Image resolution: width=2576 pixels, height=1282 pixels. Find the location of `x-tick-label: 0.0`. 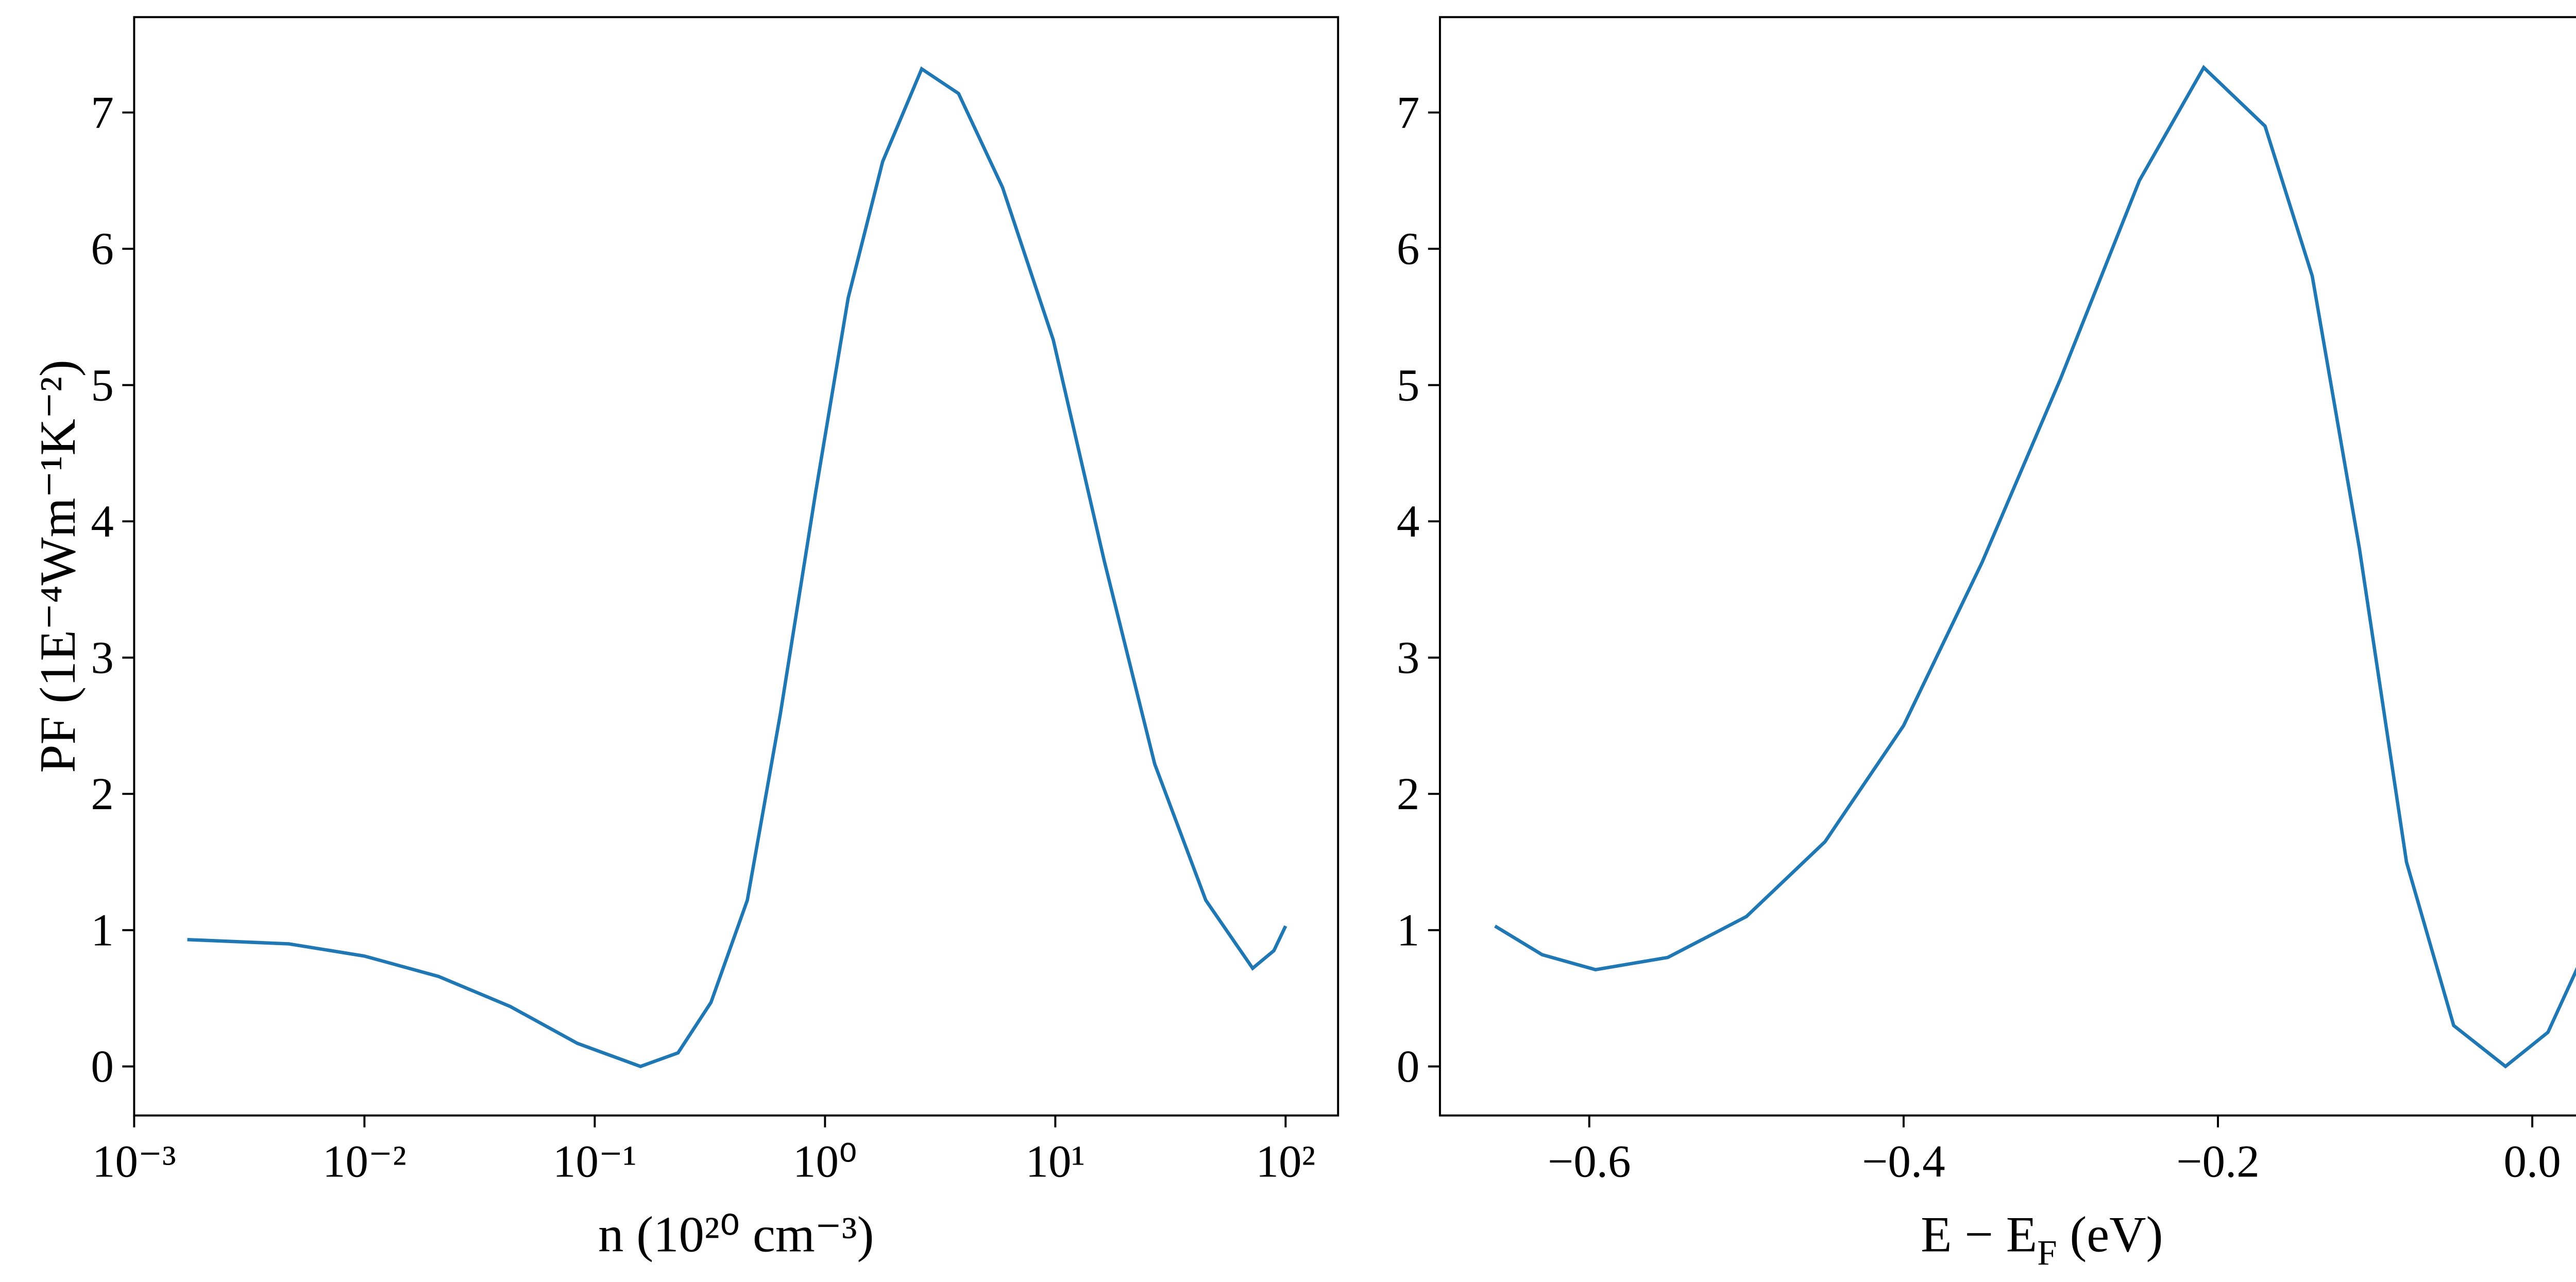

x-tick-label: 0.0 is located at coordinates (2532, 1162).